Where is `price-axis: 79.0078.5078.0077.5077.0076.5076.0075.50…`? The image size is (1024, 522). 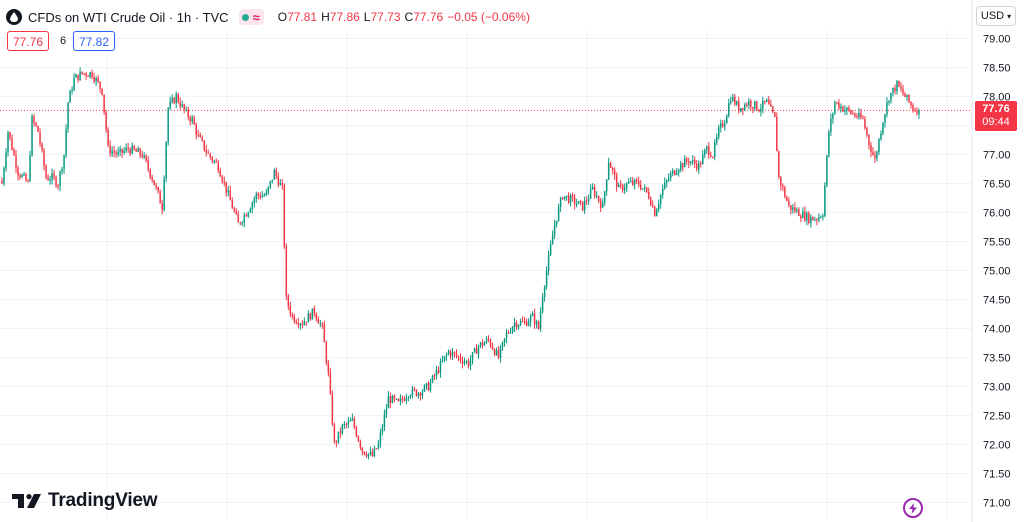 price-axis: 79.0078.5078.0077.5077.0076.5076.0075.50… is located at coordinates (991, 261).